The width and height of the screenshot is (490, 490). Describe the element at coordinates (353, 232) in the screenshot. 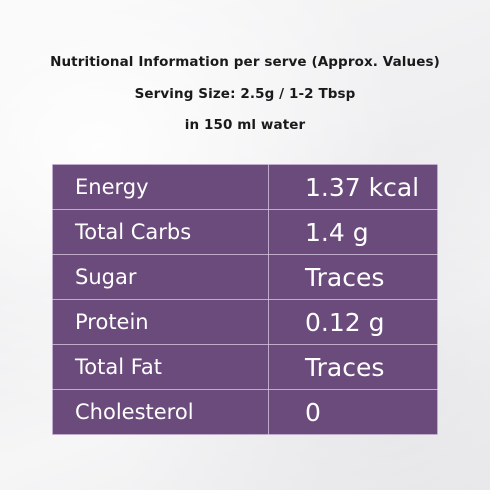

I see `nutrient-value: 1.4 g` at that location.